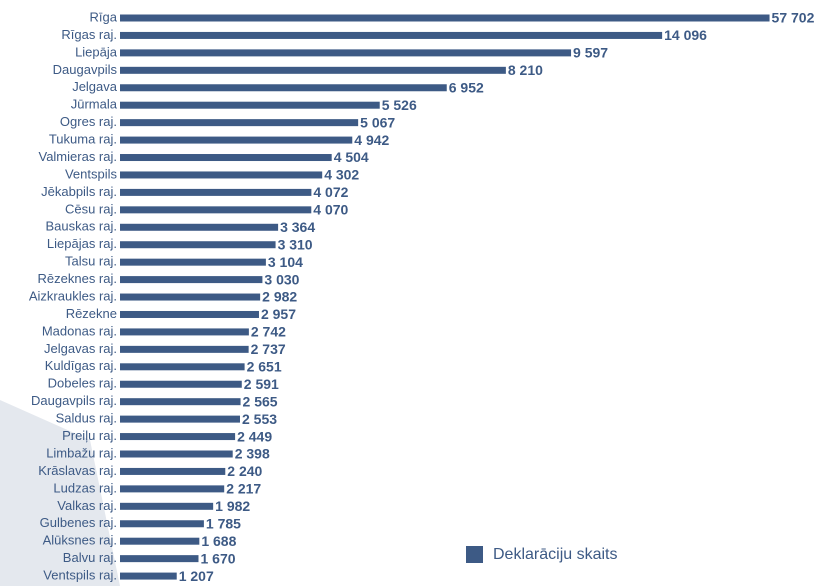 The width and height of the screenshot is (828, 586). What do you see at coordinates (91, 313) in the screenshot?
I see `category-label: Rēzekne` at bounding box center [91, 313].